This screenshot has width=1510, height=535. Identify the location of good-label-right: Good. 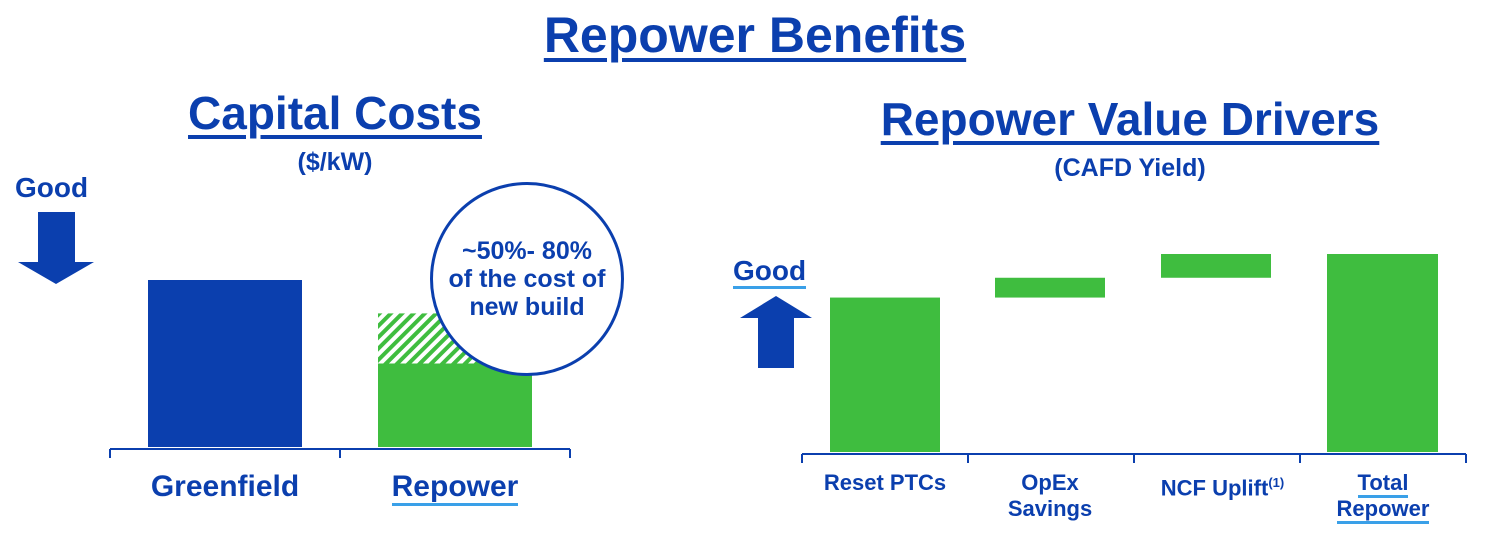
(770, 272).